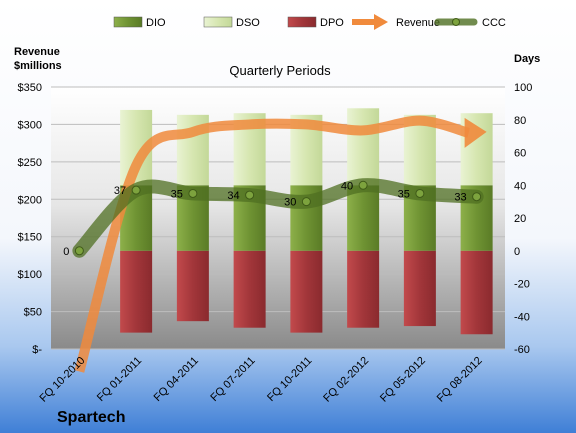 This screenshot has width=576, height=433. What do you see at coordinates (30, 163) in the screenshot?
I see `left-tick-label: $250` at bounding box center [30, 163].